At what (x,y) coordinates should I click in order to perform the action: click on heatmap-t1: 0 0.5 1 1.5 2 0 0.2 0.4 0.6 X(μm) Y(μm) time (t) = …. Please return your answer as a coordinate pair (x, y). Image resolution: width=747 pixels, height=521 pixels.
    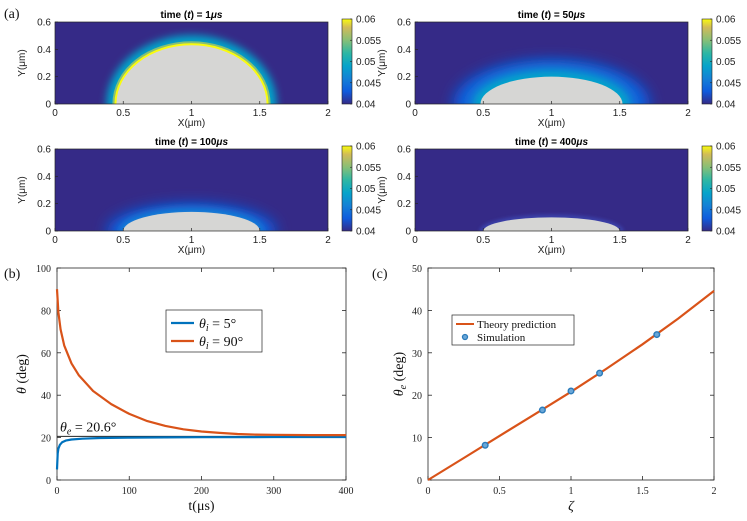
    Looking at the image, I should click on (199, 69).